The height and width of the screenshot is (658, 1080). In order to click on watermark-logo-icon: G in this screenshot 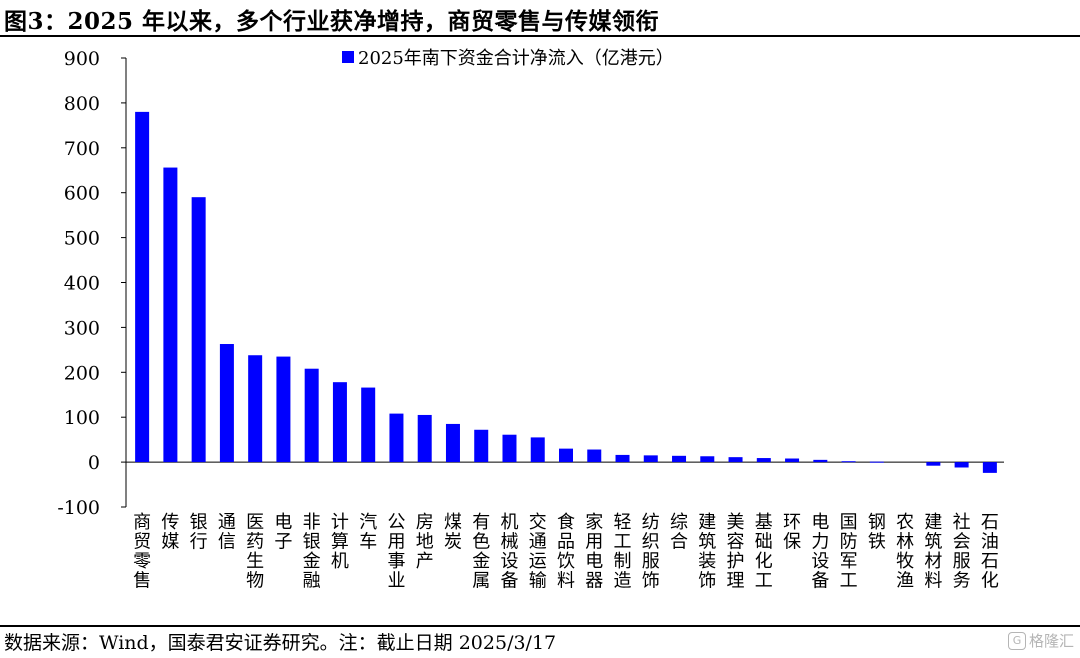, I will do `click(1016, 640)`.